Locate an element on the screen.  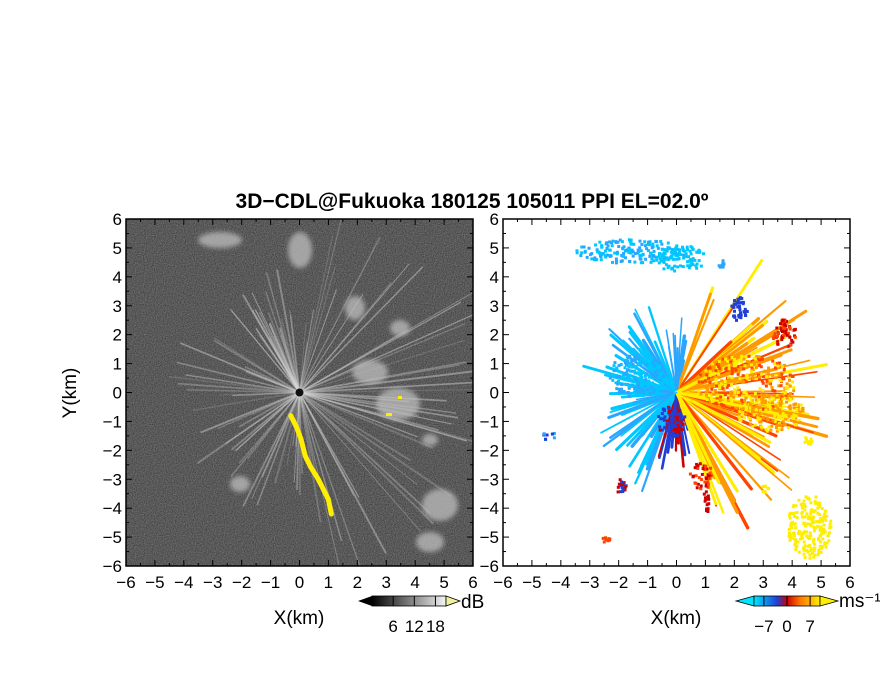
y-tick-label: 6 is located at coordinates (494, 219).